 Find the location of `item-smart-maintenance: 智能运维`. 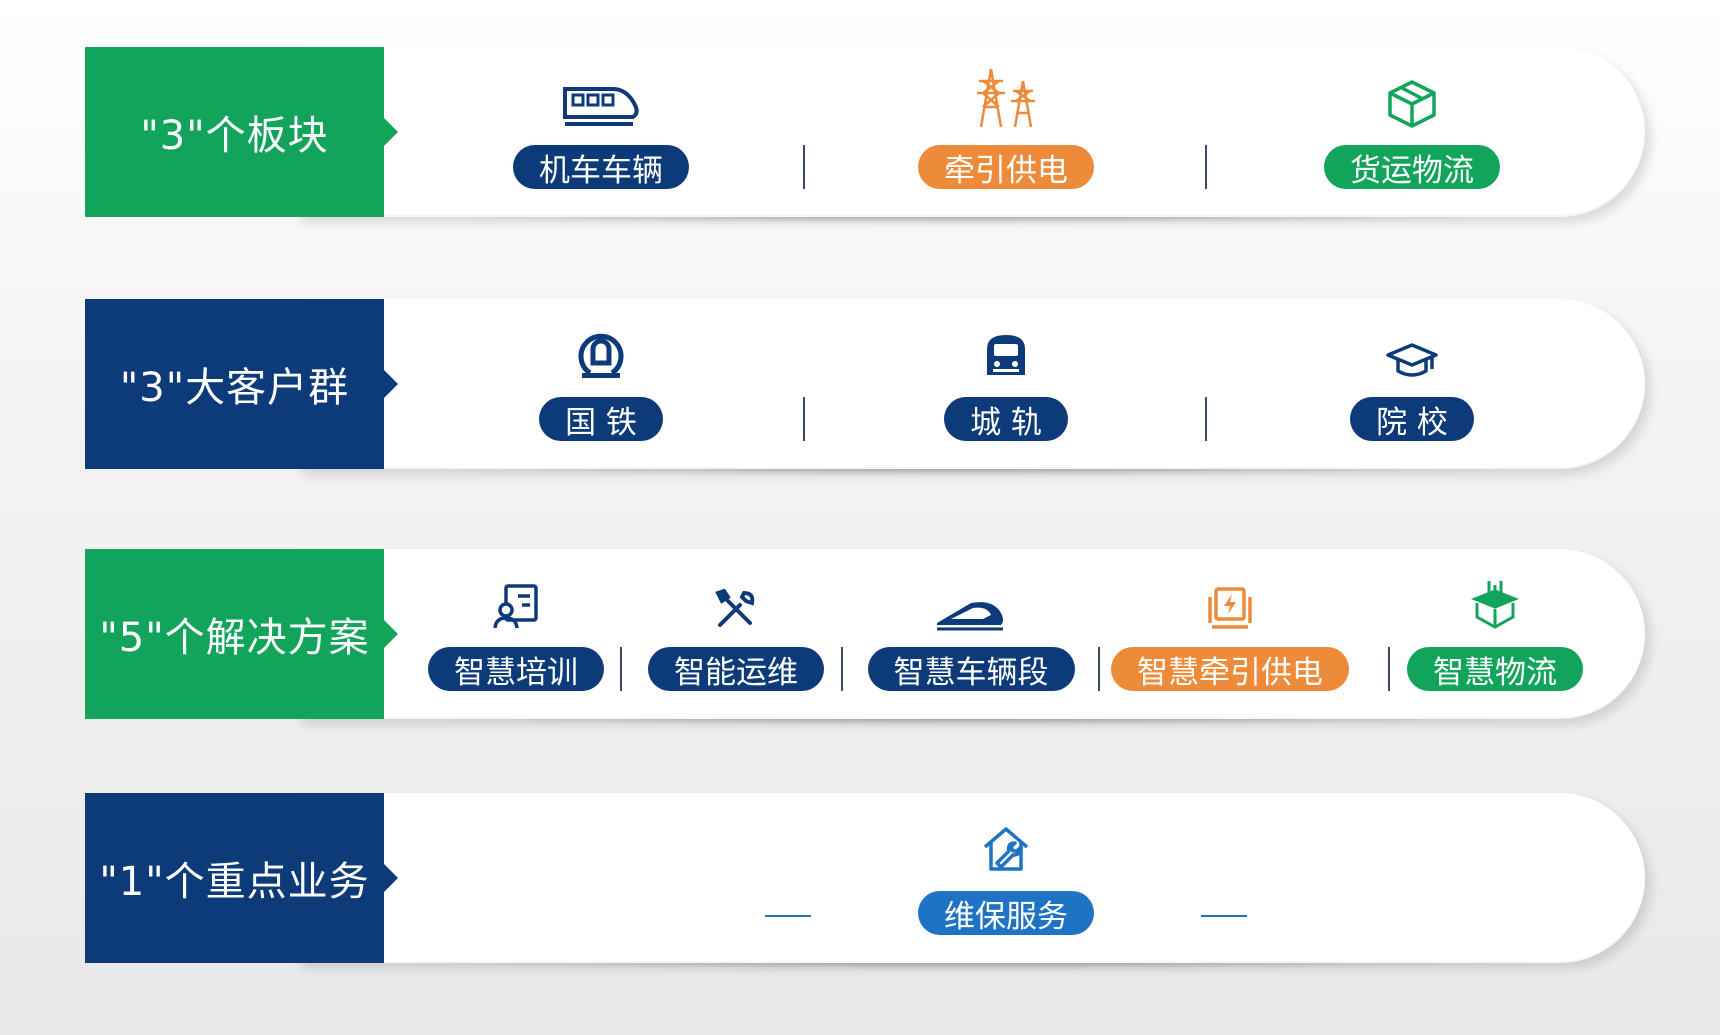

item-smart-maintenance: 智能运维 is located at coordinates (736, 634).